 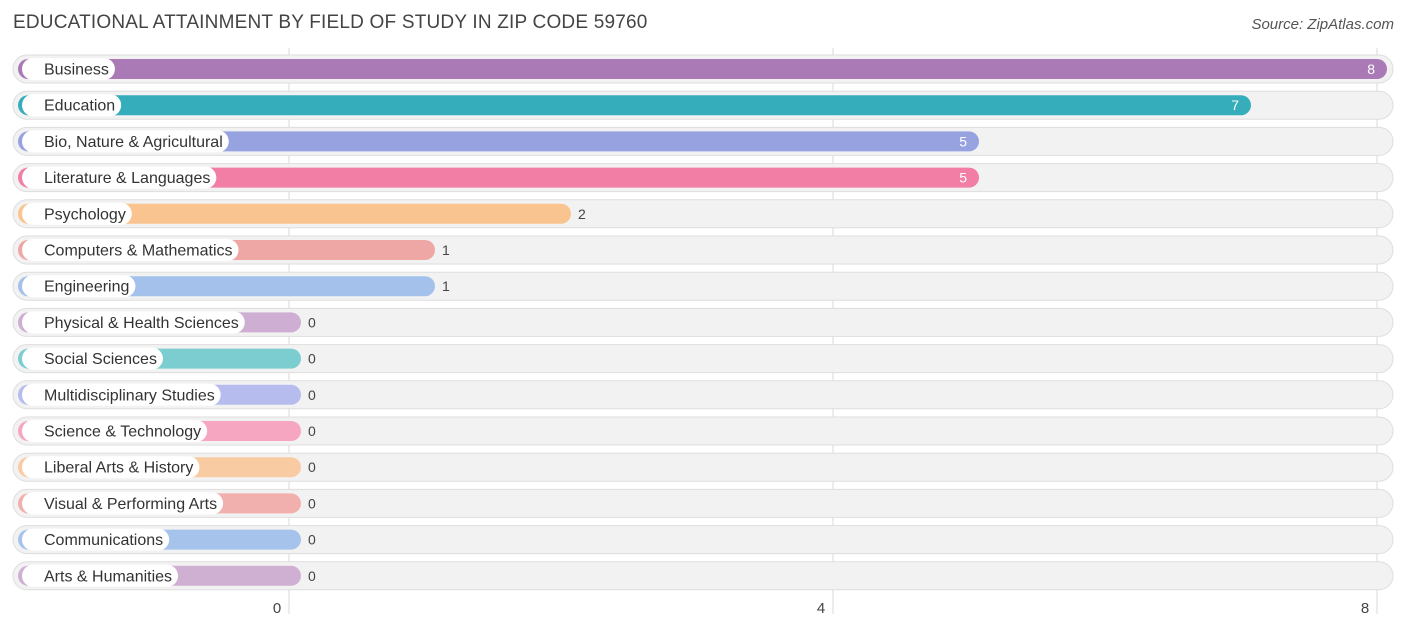 I want to click on bar-row: Physical & Health Sciences 0, so click(x=703, y=322).